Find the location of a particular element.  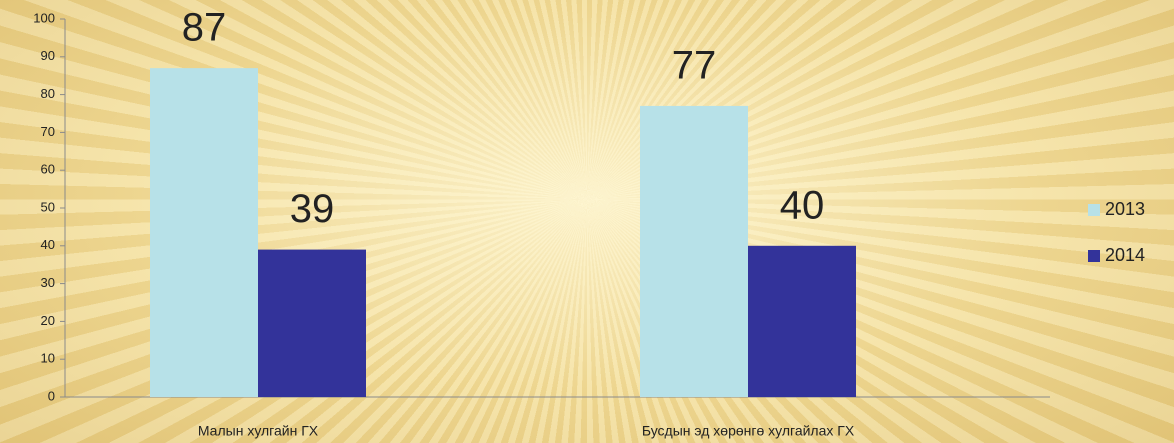

y-tick-label: 10 is located at coordinates (48, 358).